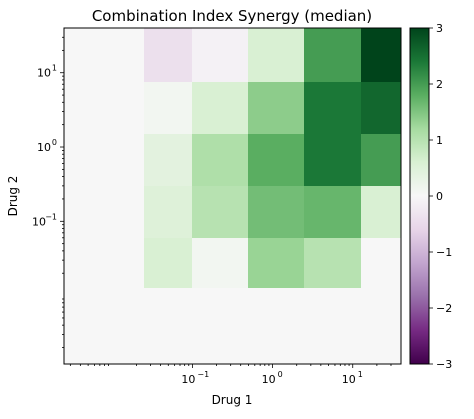  I want to click on y-axis-label: Drug 2, so click(13, 196).